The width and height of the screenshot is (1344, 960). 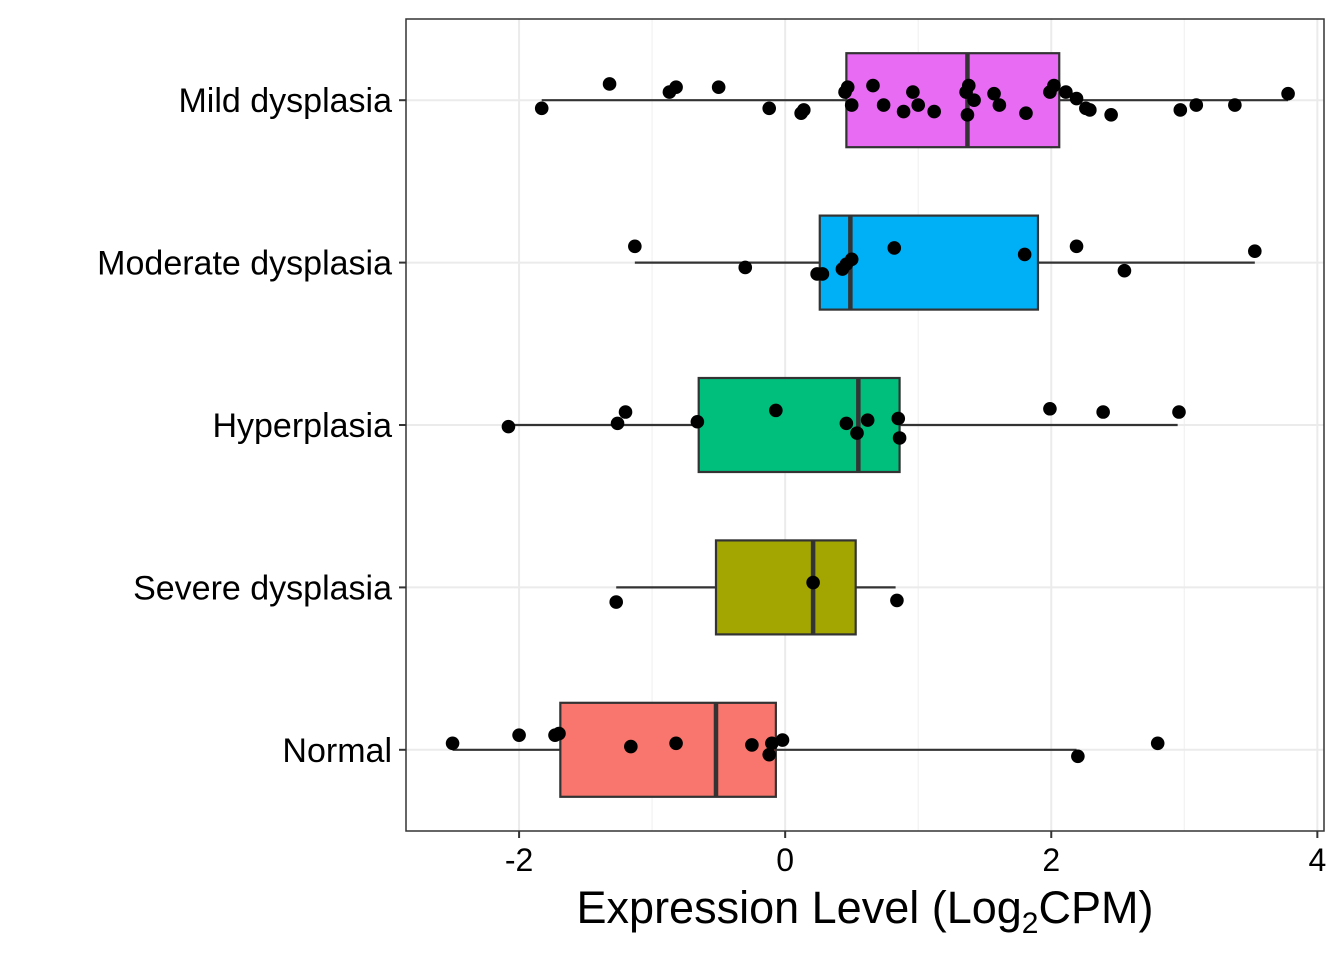 What do you see at coordinates (262, 588) in the screenshot?
I see `y-tick-label-severe-dysplasia: Severe dysplasia` at bounding box center [262, 588].